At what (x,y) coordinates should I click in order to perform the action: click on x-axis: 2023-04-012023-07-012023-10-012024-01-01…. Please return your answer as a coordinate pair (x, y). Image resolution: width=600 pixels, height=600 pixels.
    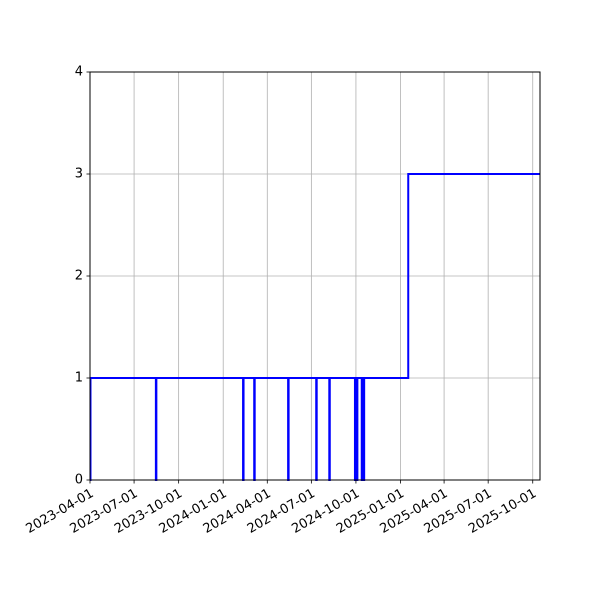
    Looking at the image, I should click on (281, 508).